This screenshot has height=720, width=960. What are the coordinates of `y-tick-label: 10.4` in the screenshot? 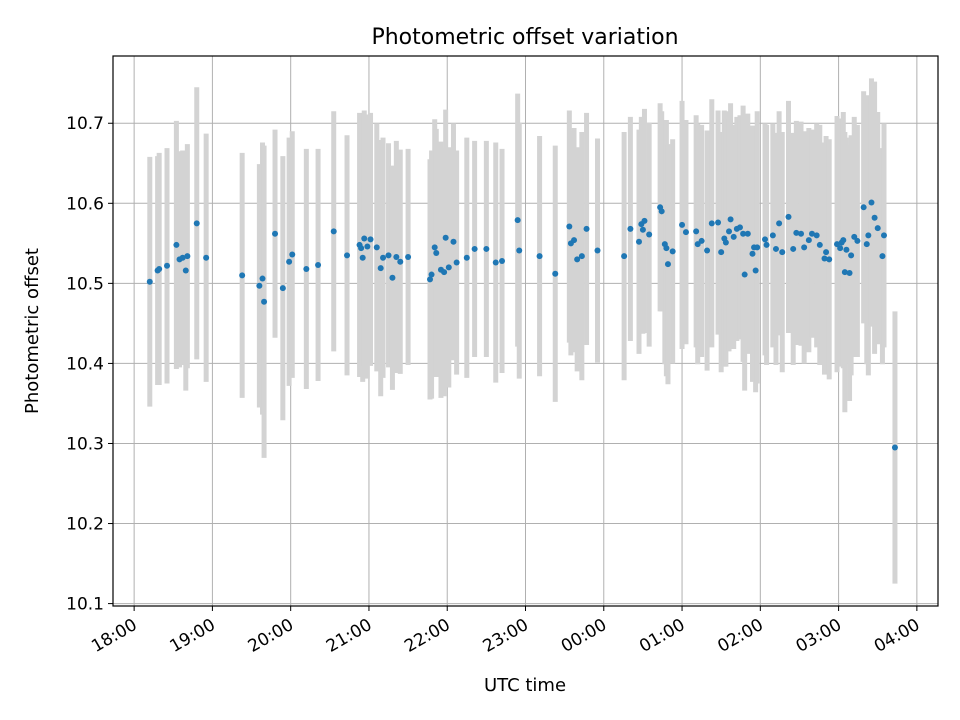 It's located at (85, 364).